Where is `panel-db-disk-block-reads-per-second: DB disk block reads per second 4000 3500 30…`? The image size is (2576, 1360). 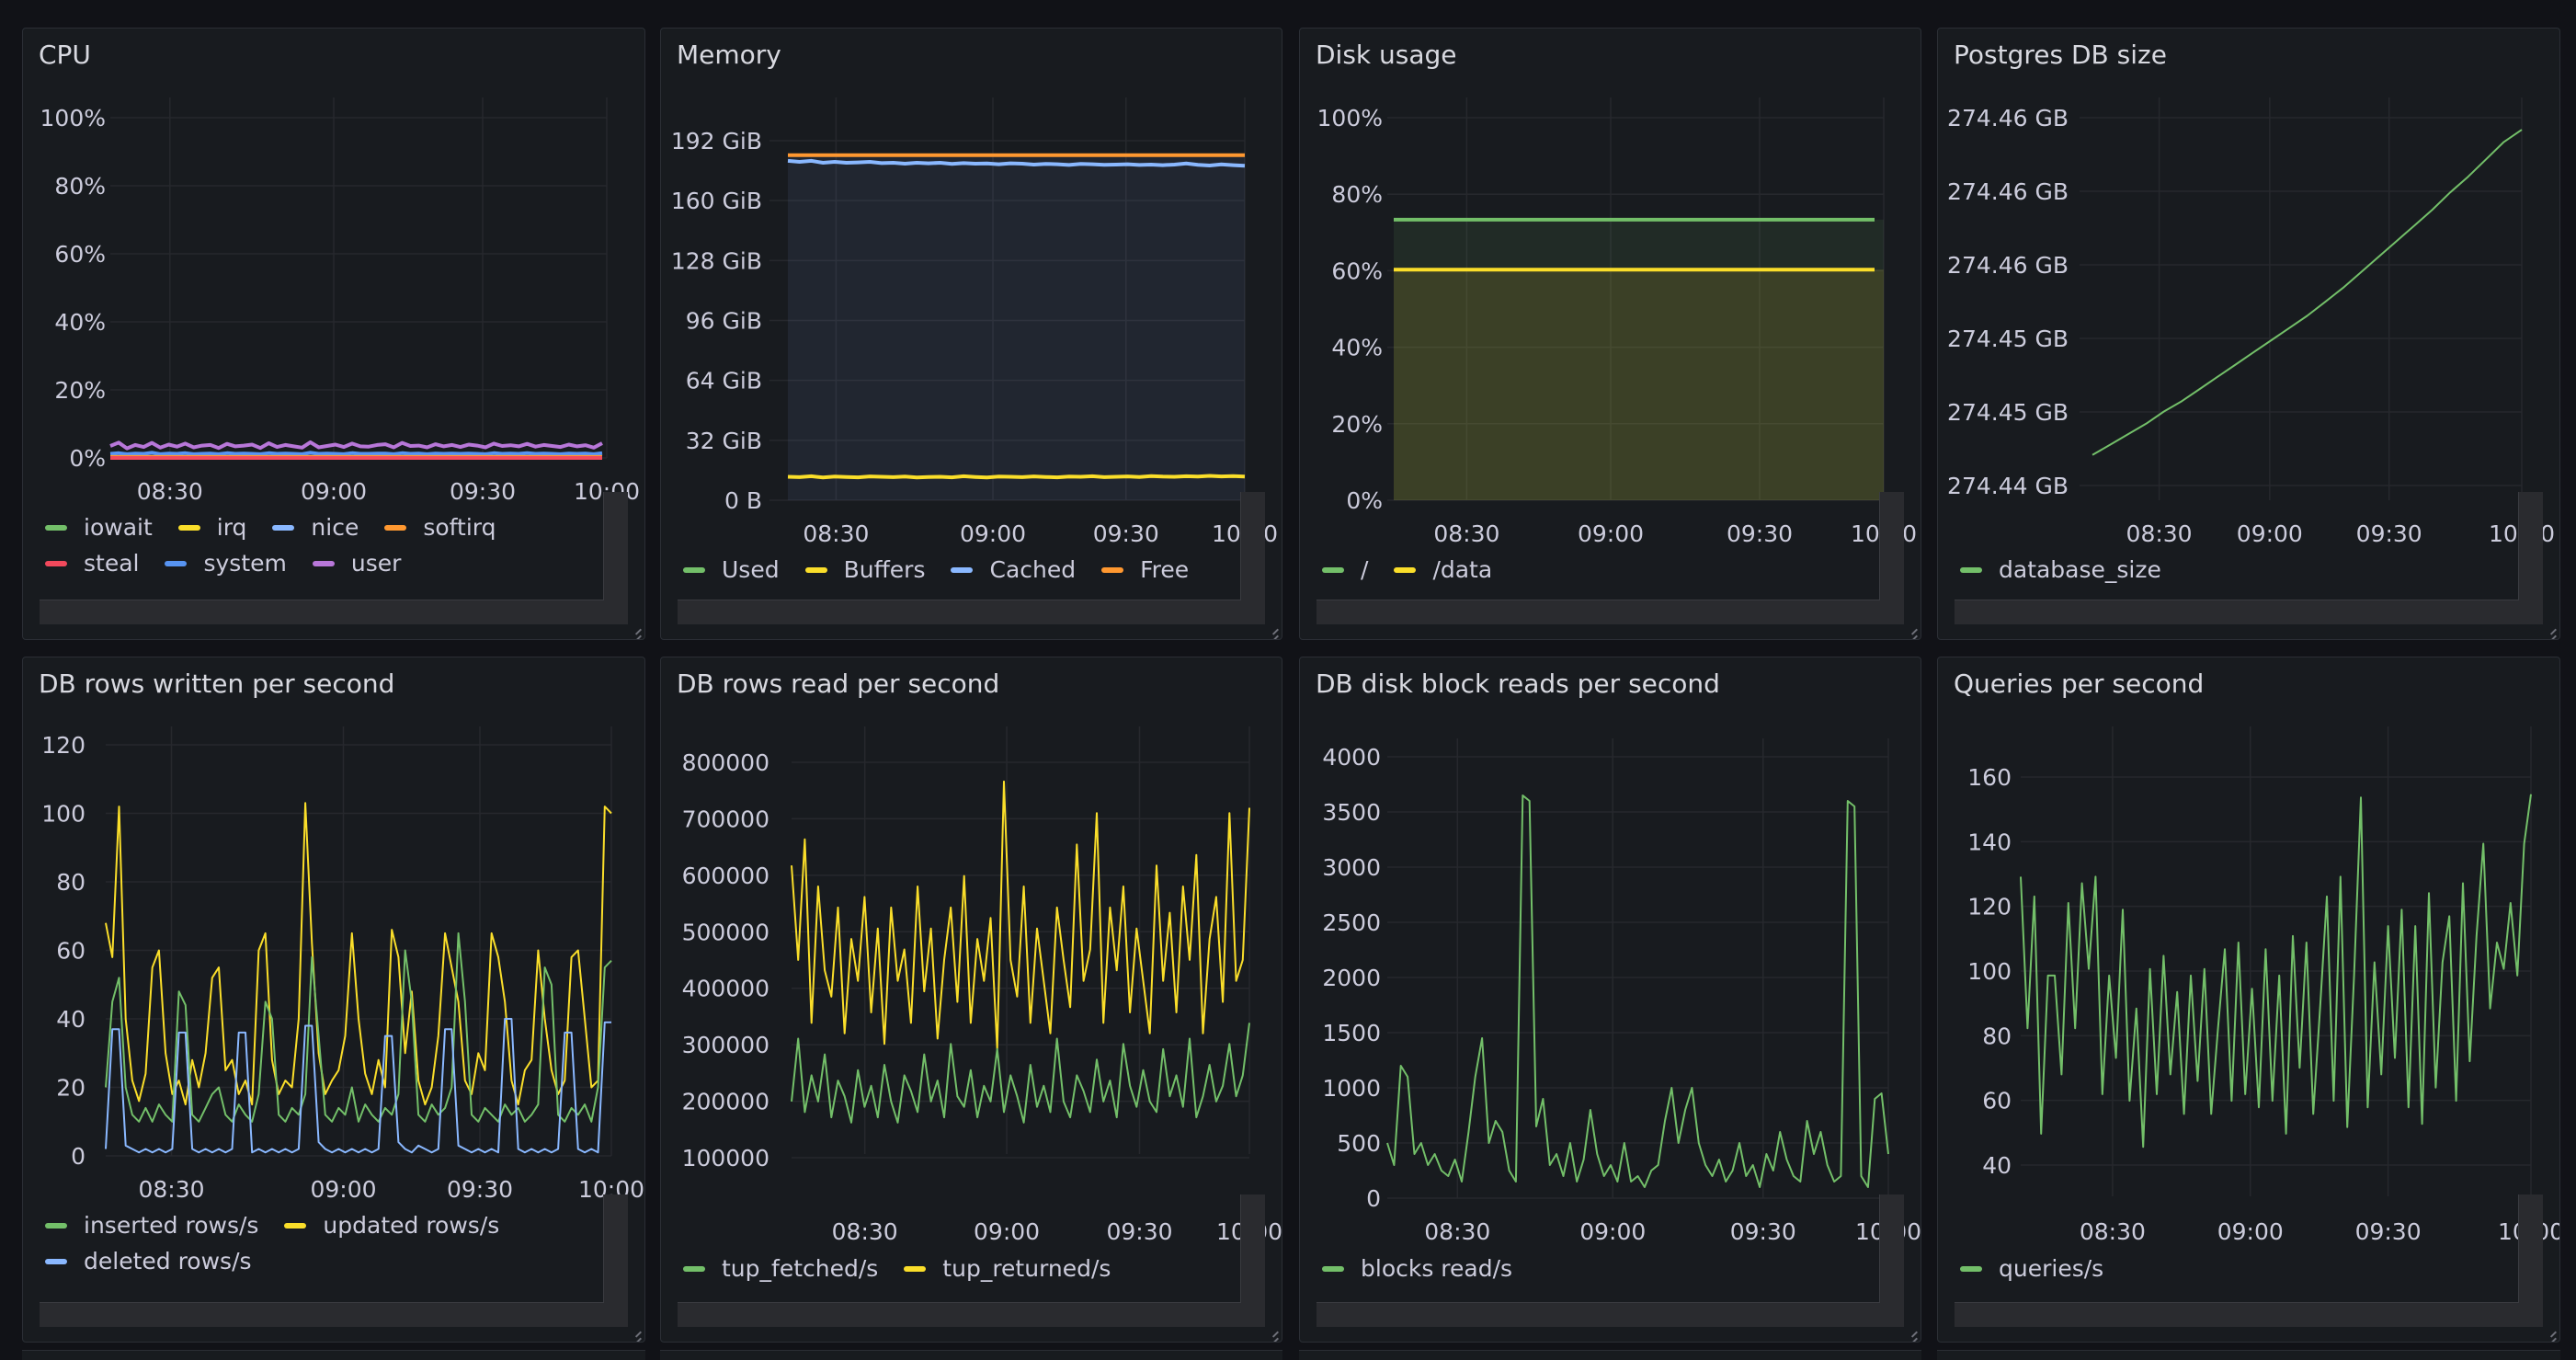
panel-db-disk-block-reads-per-second: DB disk block reads per second 4000 3500 30… is located at coordinates (1610, 1000).